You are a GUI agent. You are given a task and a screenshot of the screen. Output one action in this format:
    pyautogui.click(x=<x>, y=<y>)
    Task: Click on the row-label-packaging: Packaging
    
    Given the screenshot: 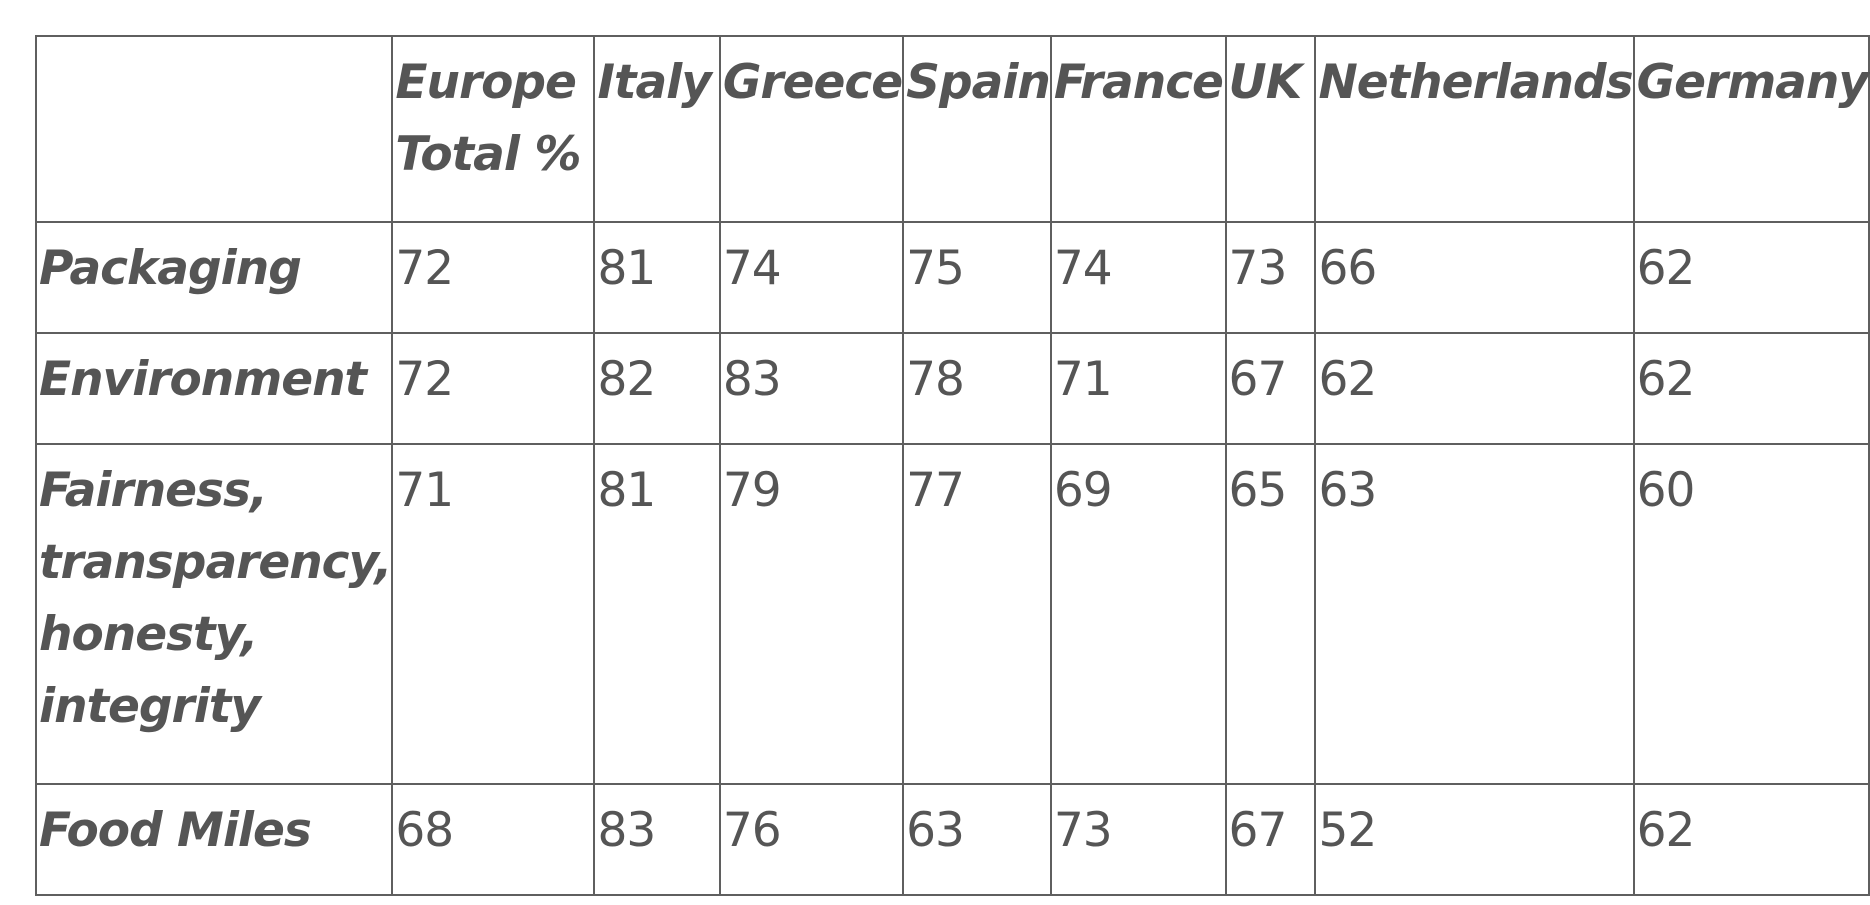 What is the action you would take?
    pyautogui.click(x=214, y=277)
    